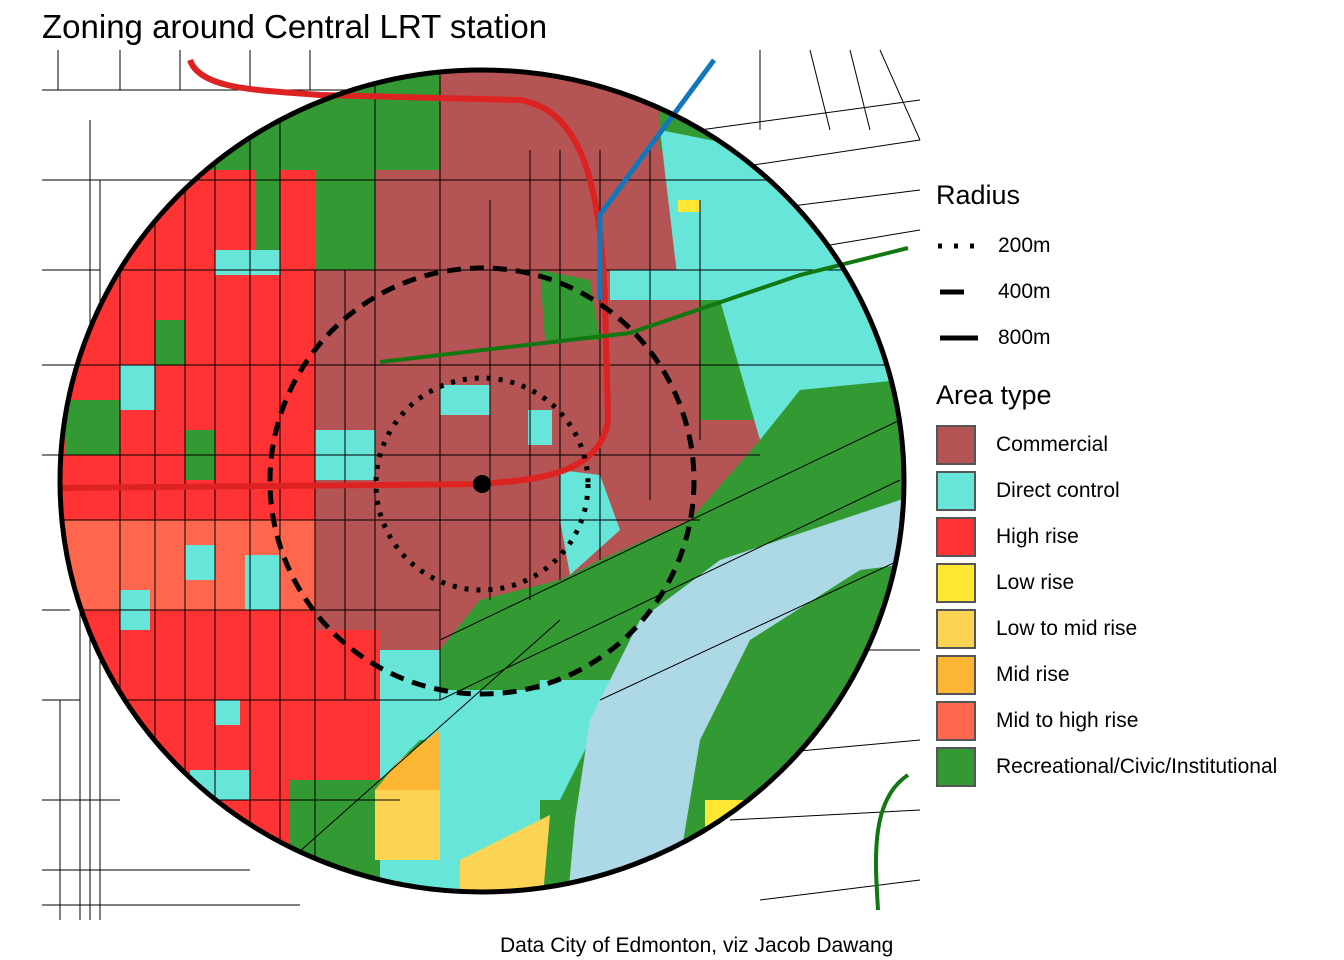  I want to click on legend-area-item: Mid rise, so click(1003, 675).